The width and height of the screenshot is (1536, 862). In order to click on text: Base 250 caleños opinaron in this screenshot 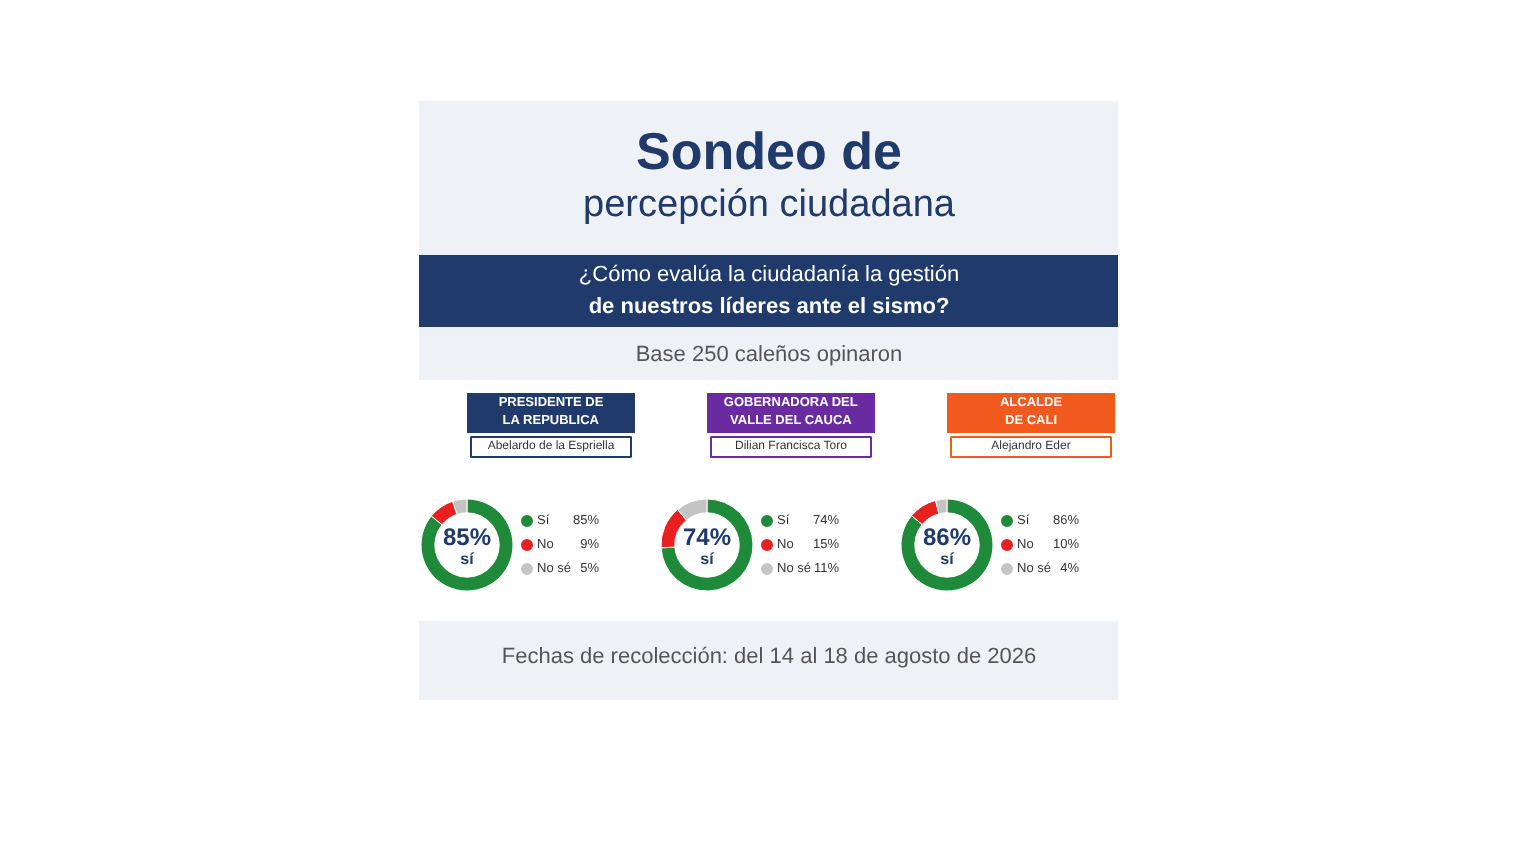, I will do `click(769, 355)`.